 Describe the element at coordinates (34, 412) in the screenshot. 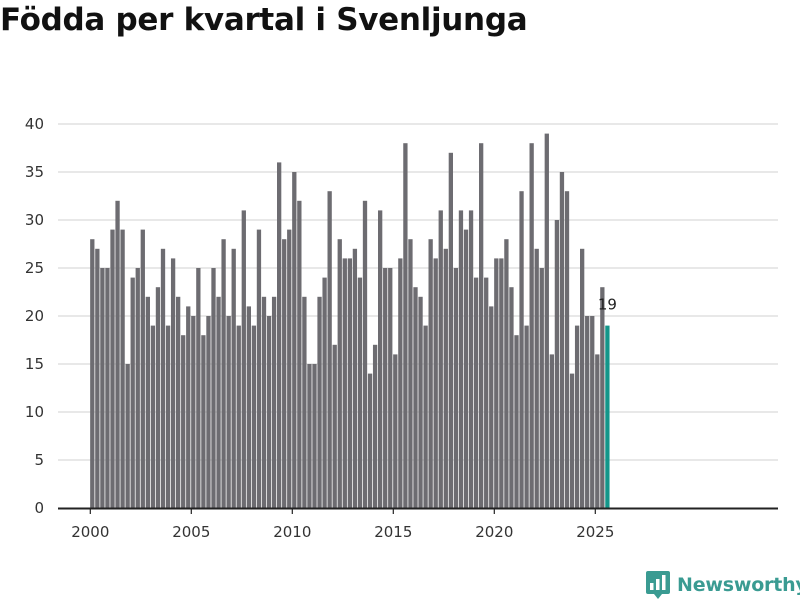

I see `y-tick-label: 10` at that location.